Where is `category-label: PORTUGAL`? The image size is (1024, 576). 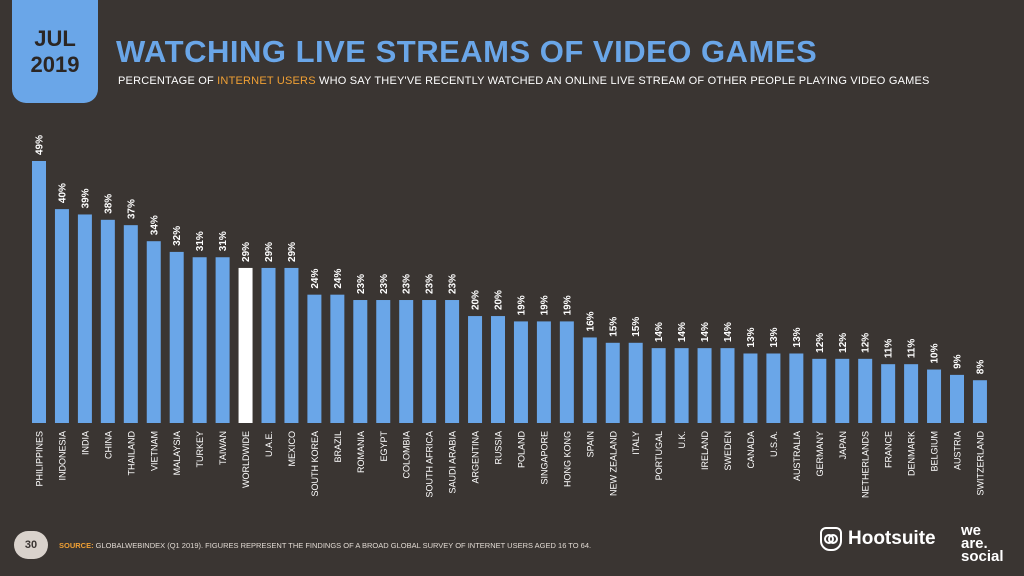
category-label: PORTUGAL is located at coordinates (659, 455).